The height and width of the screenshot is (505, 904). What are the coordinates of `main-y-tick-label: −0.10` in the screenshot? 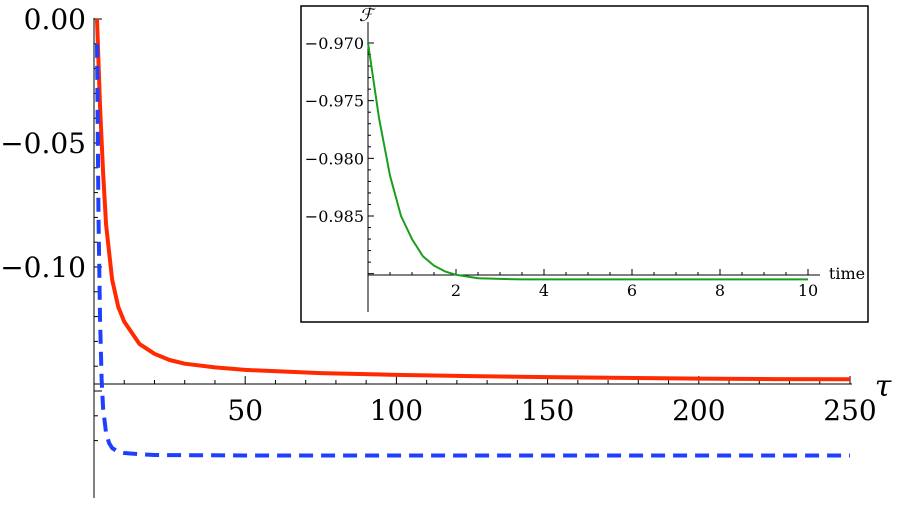 It's located at (43, 267).